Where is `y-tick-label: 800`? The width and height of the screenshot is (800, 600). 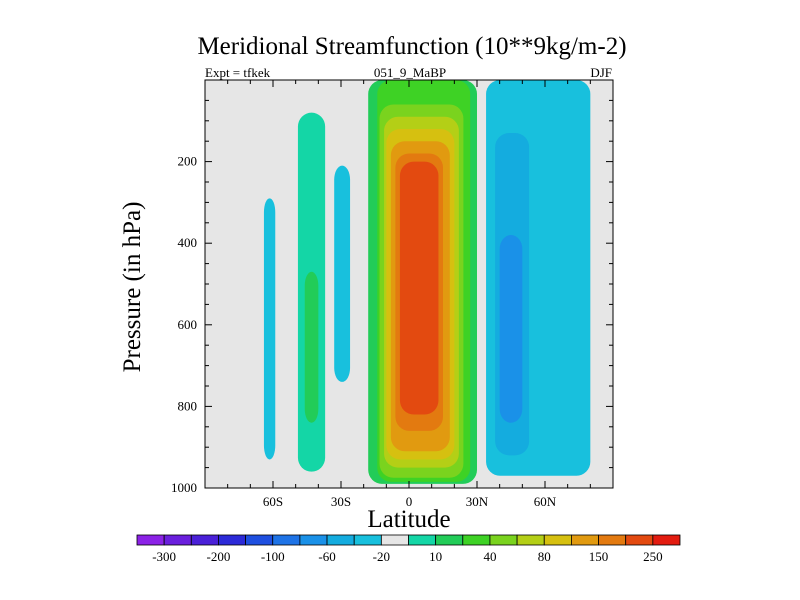
y-tick-label: 800 is located at coordinates (188, 405).